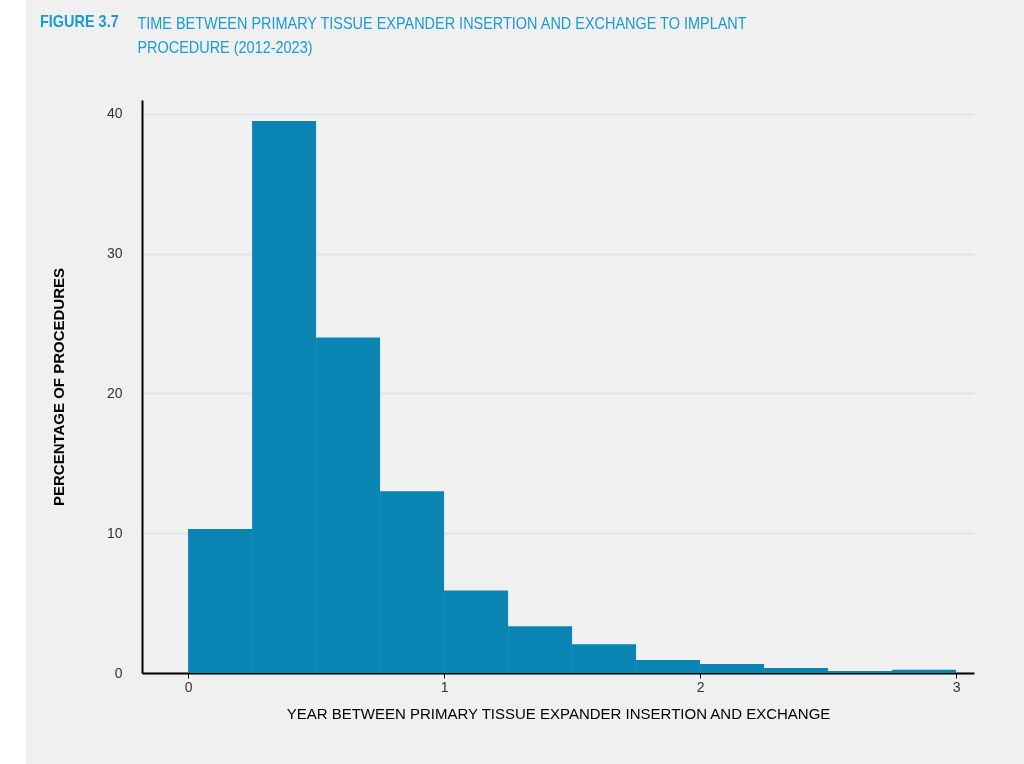 The width and height of the screenshot is (1024, 764). I want to click on chart-title: FIGURE 3.7, so click(79, 22).